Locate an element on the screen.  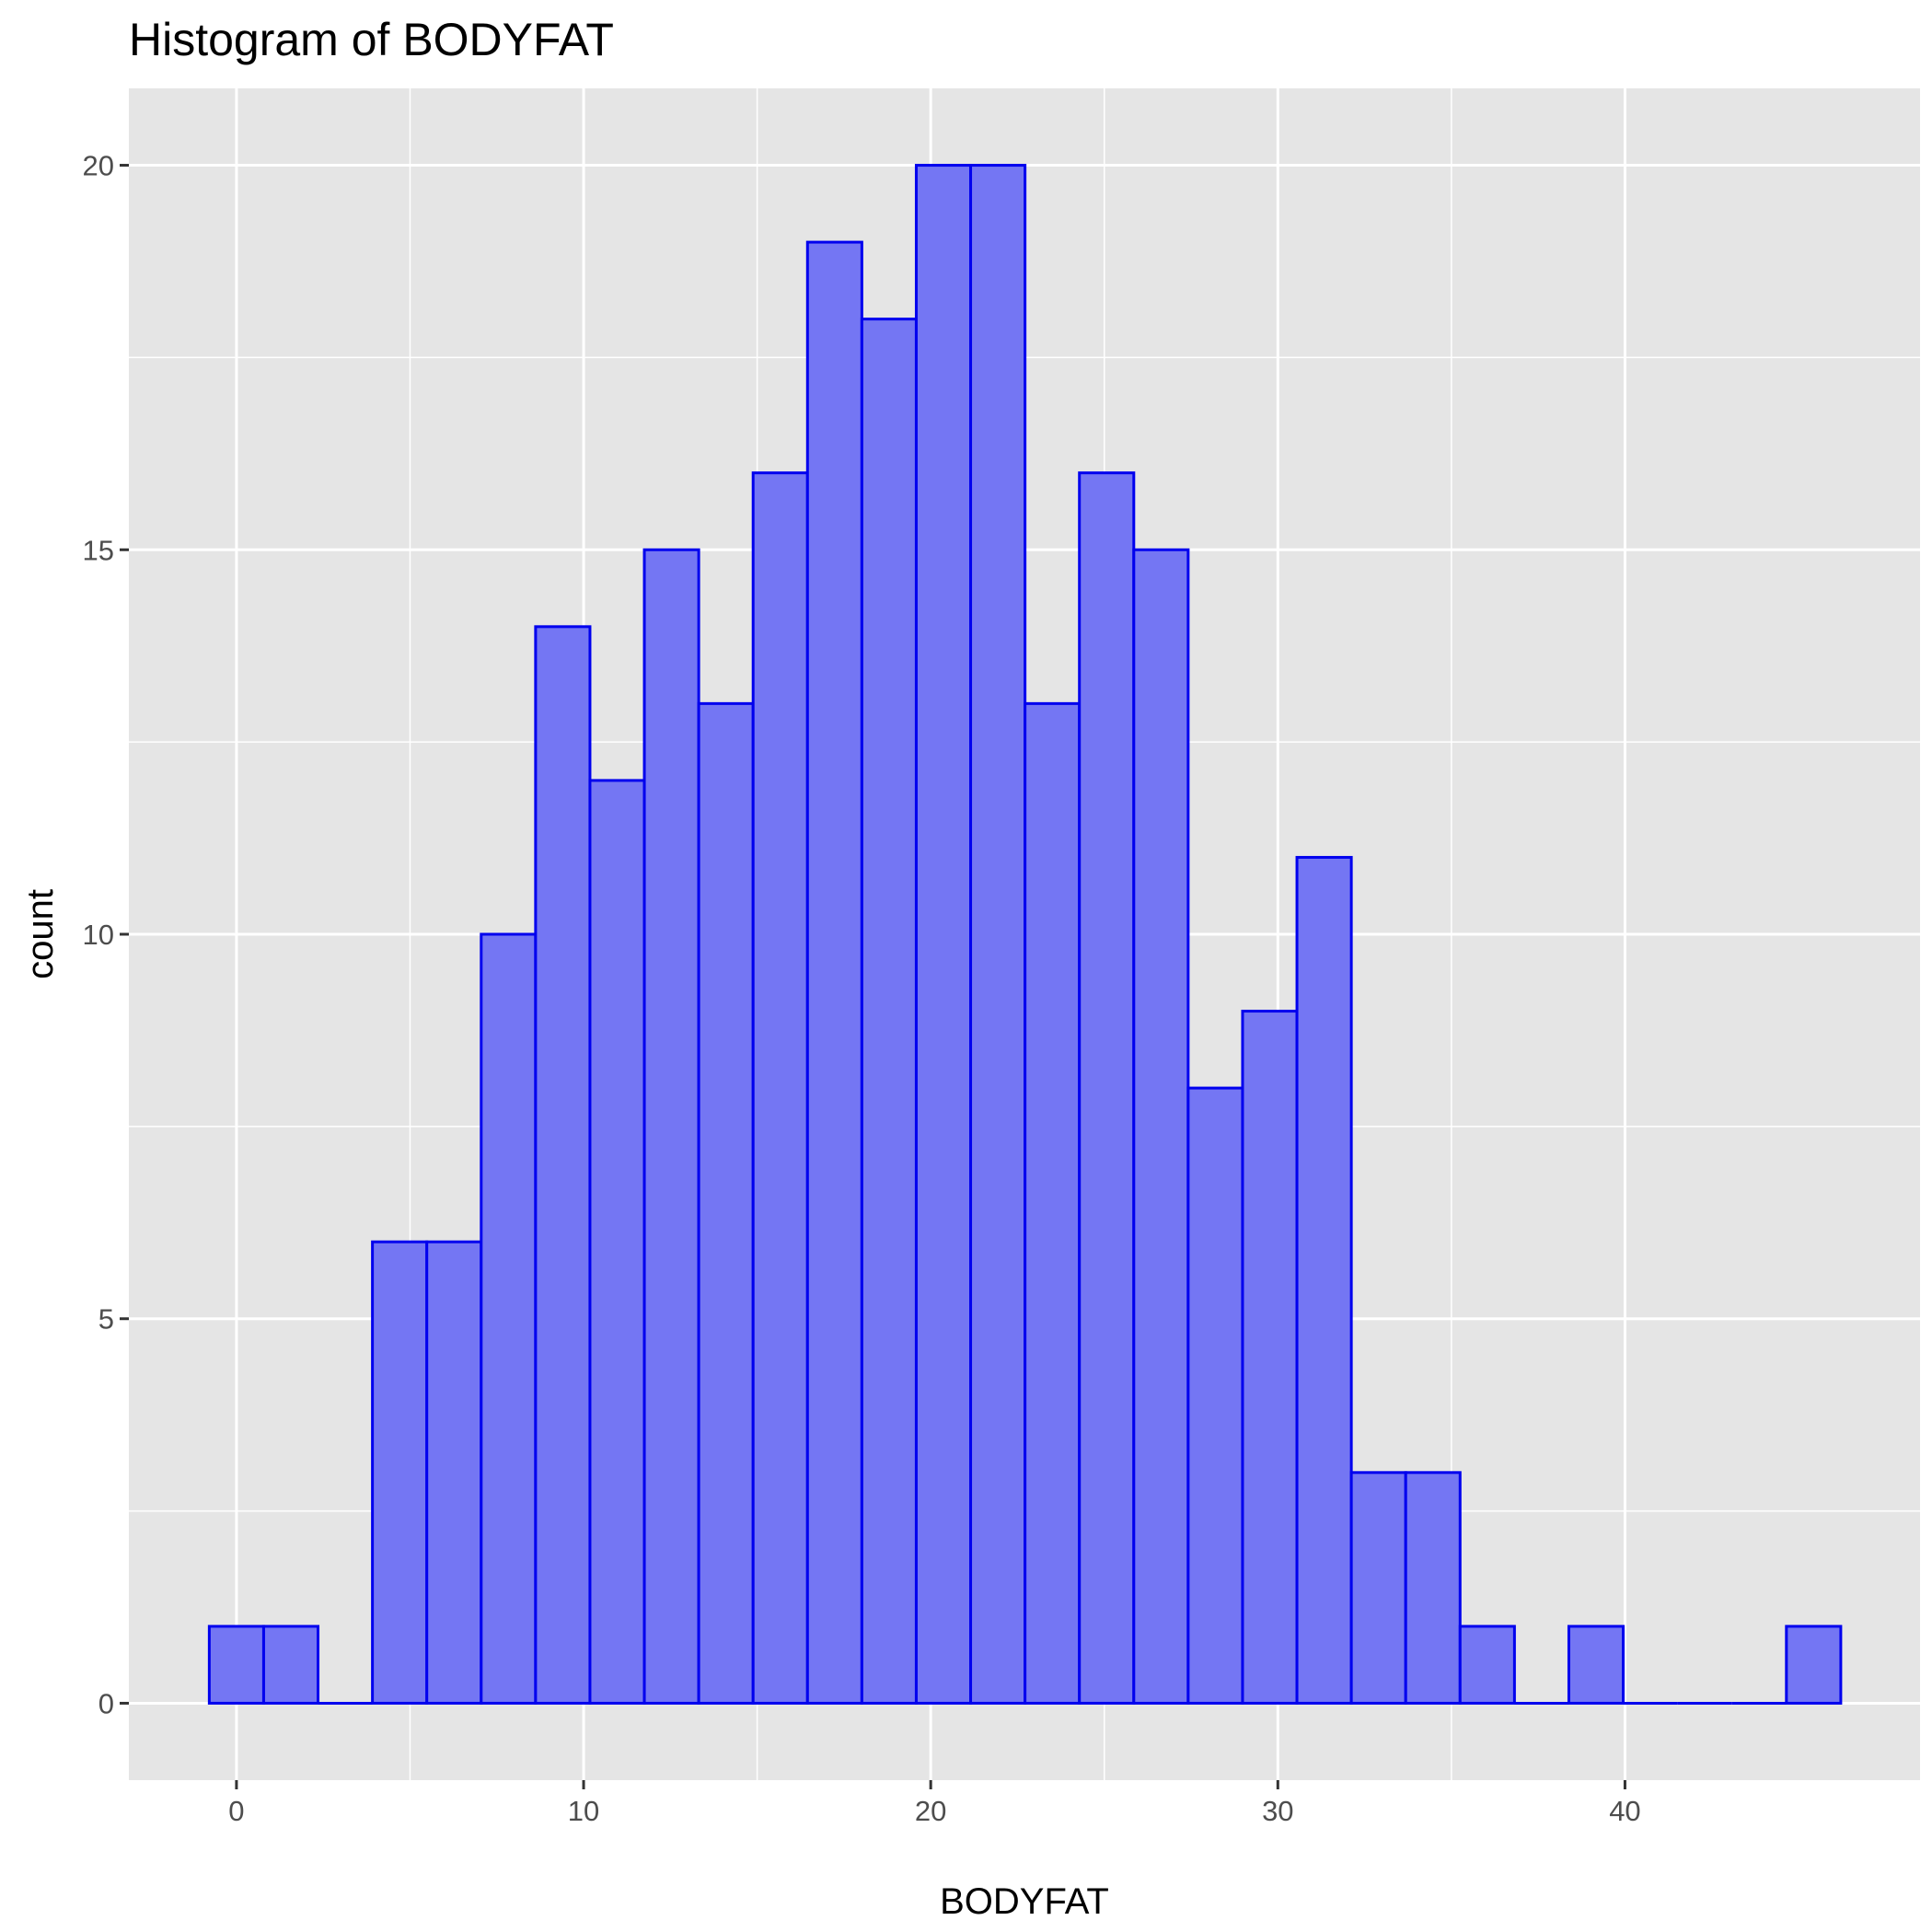
y-tick-label: 0 is located at coordinates (106, 1703).